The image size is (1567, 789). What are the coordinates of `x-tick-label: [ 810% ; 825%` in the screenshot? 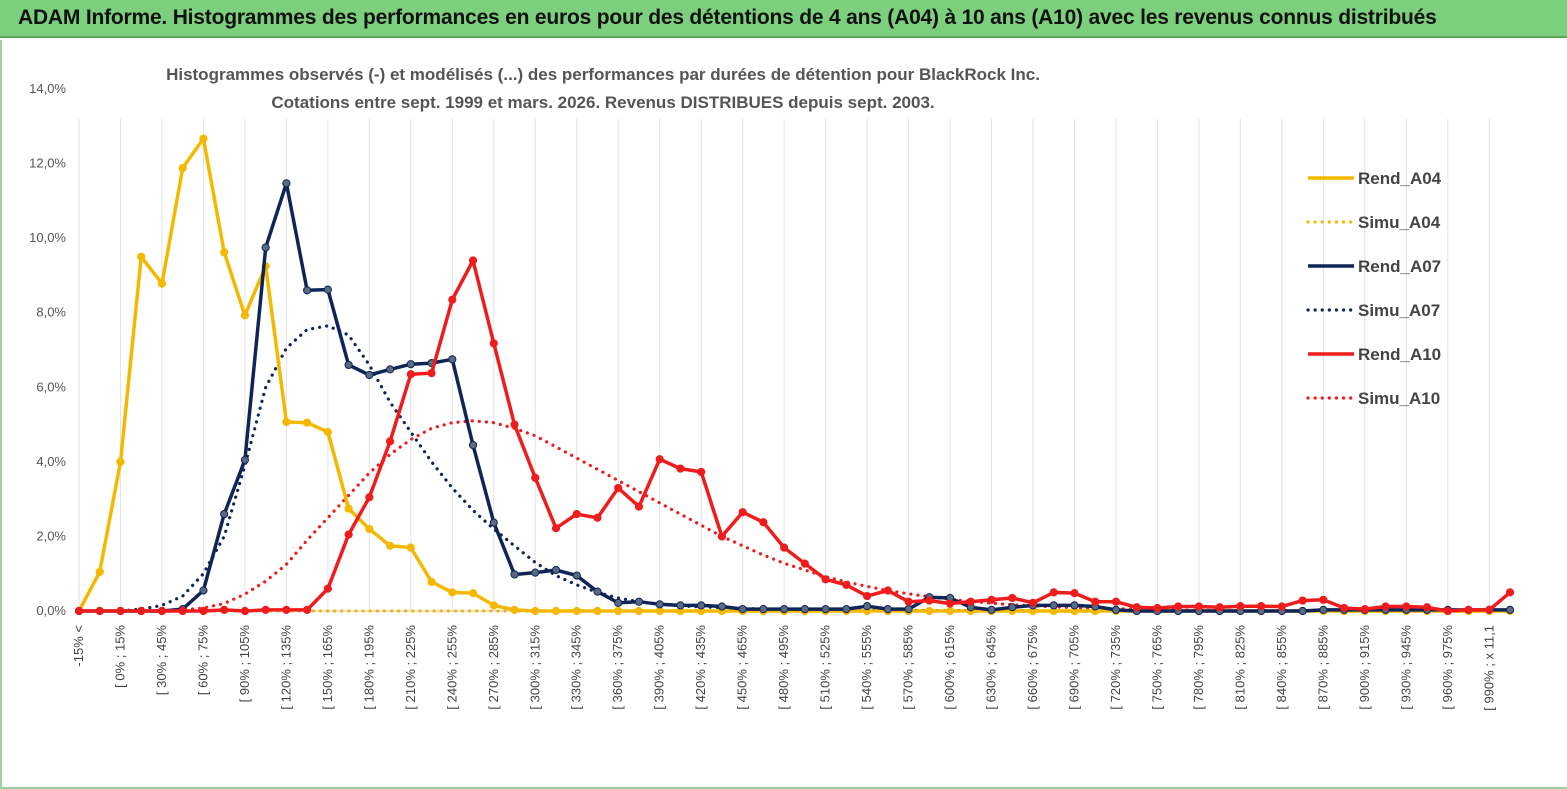 It's located at (1239, 667).